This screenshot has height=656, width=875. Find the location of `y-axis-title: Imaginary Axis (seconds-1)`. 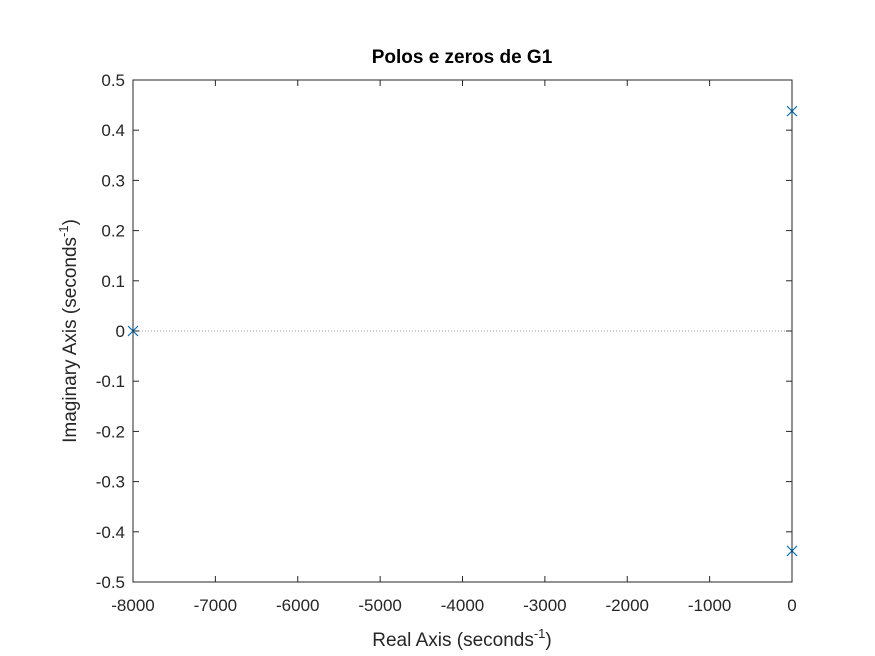

y-axis-title: Imaginary Axis (seconds-1) is located at coordinates (68, 331).